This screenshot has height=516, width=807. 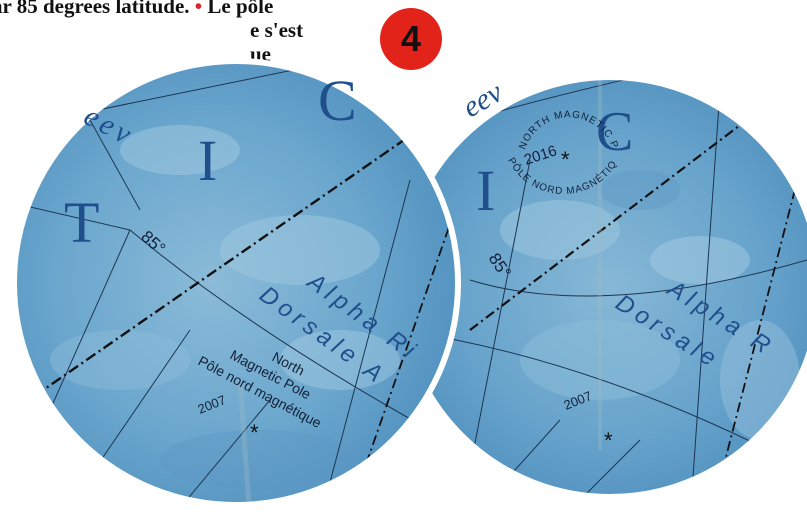 I want to click on map-letter-c-left: C, so click(x=337, y=100).